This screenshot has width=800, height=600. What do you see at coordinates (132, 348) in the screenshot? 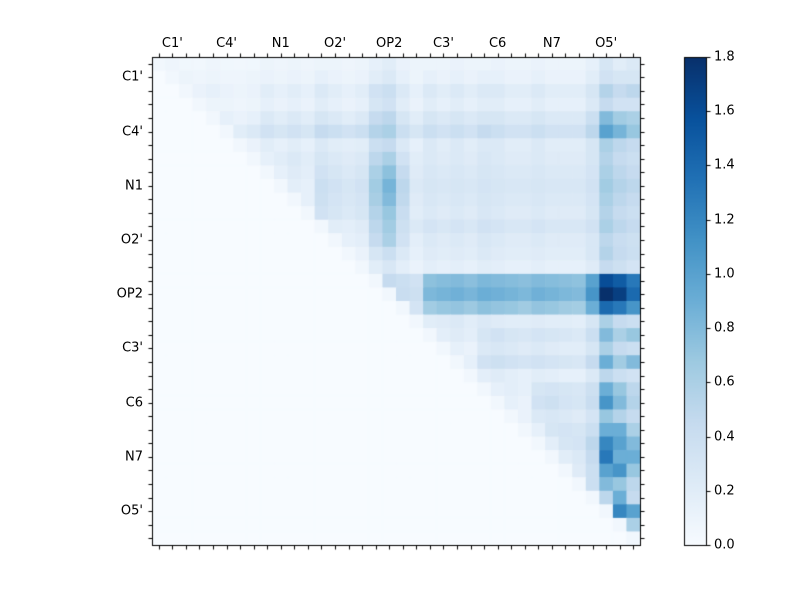
I see `y-axis-tick-label: C3'` at bounding box center [132, 348].